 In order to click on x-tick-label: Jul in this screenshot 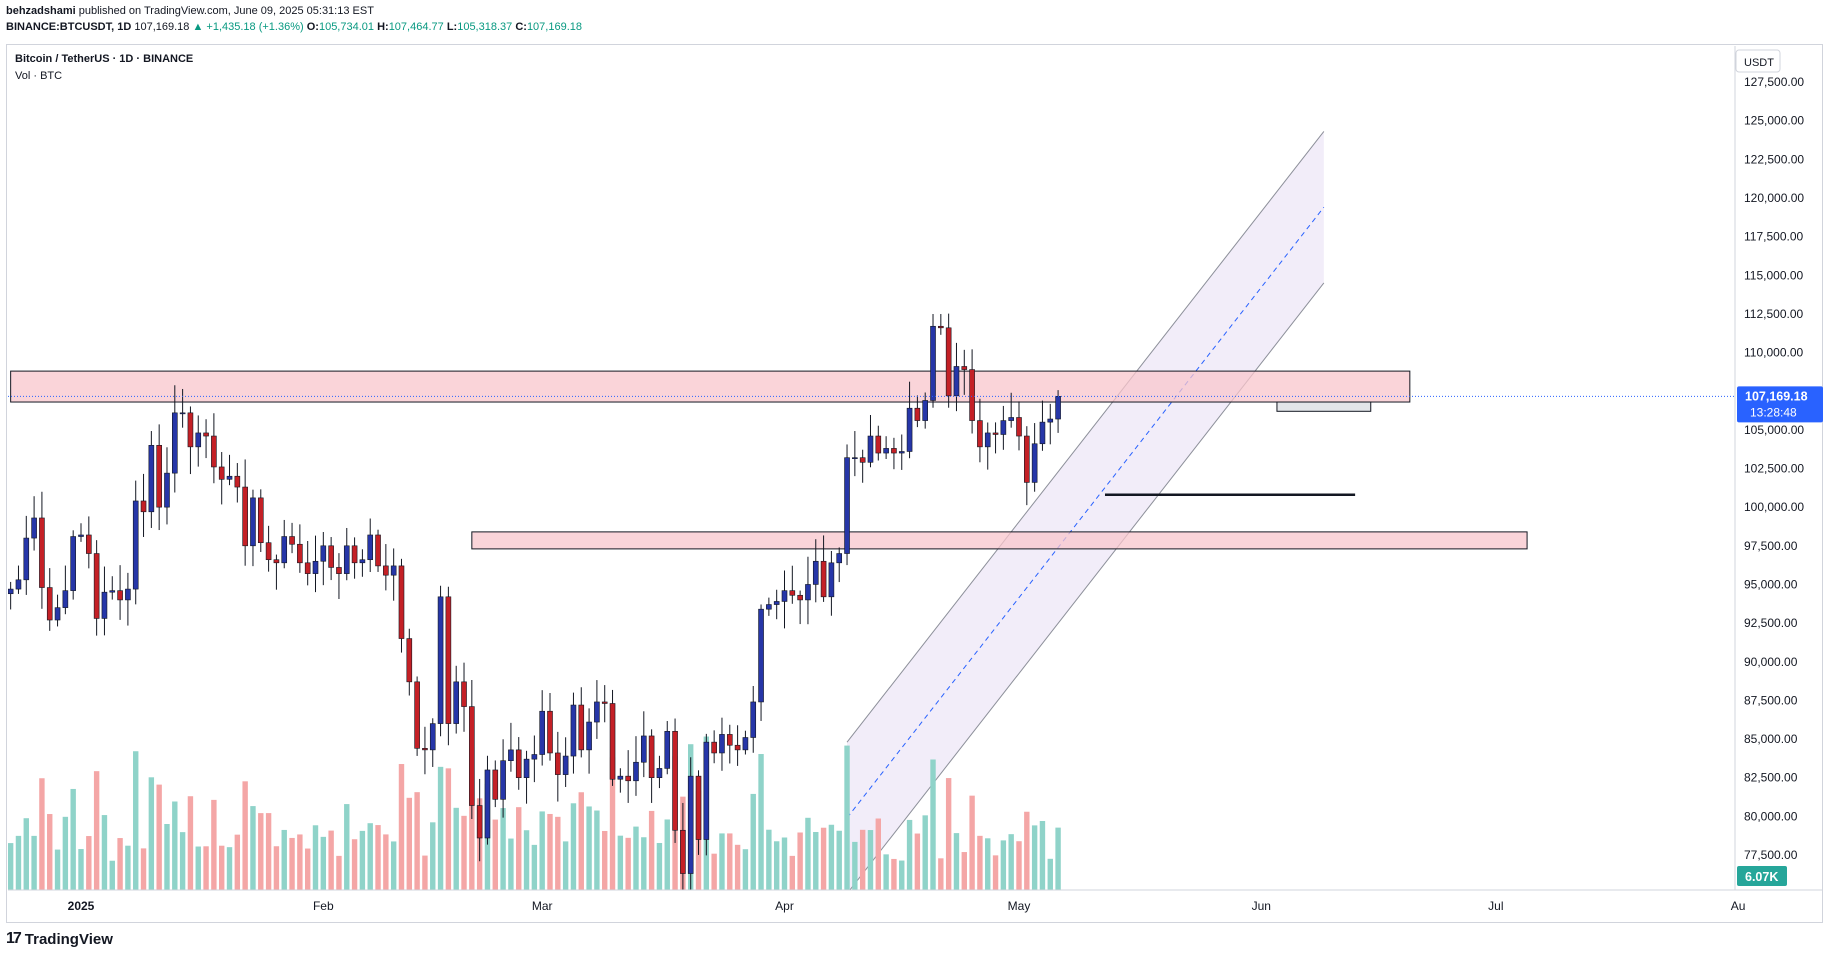, I will do `click(1495, 906)`.